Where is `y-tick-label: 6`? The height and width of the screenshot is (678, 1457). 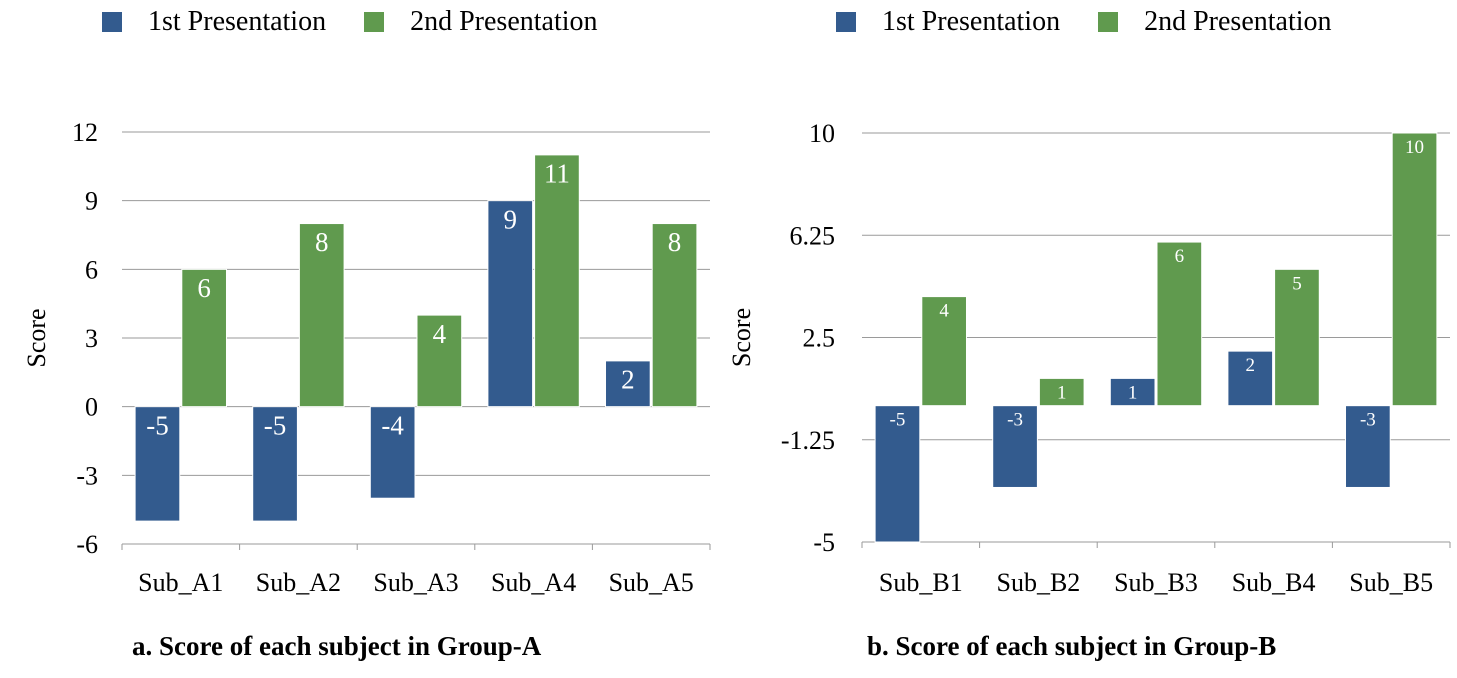
y-tick-label: 6 is located at coordinates (91, 269).